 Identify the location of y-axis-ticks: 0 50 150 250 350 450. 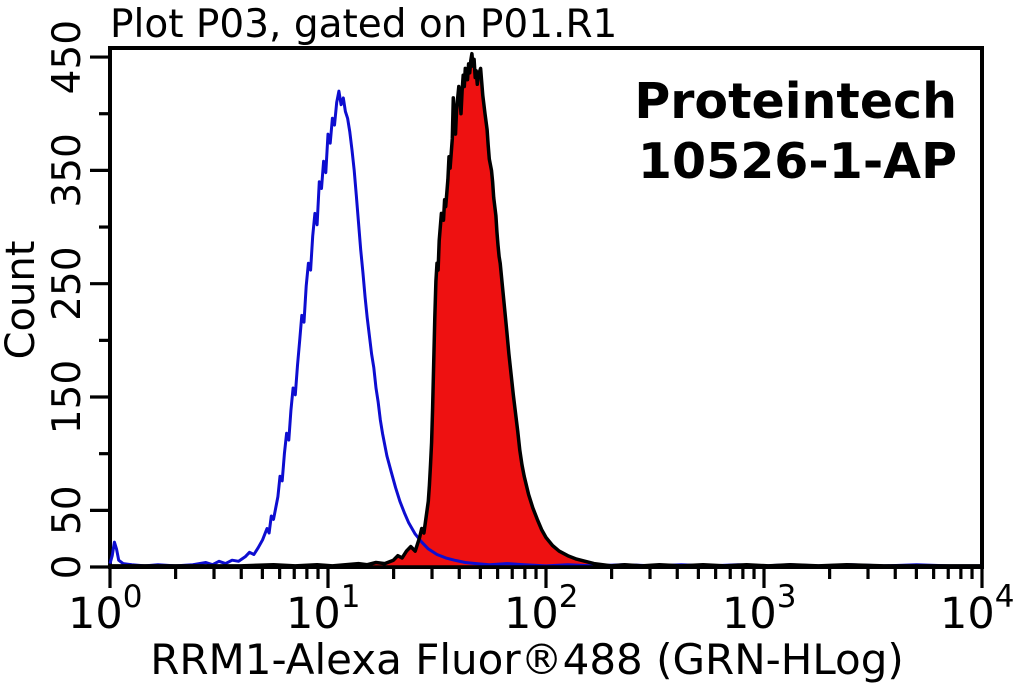
(77, 300).